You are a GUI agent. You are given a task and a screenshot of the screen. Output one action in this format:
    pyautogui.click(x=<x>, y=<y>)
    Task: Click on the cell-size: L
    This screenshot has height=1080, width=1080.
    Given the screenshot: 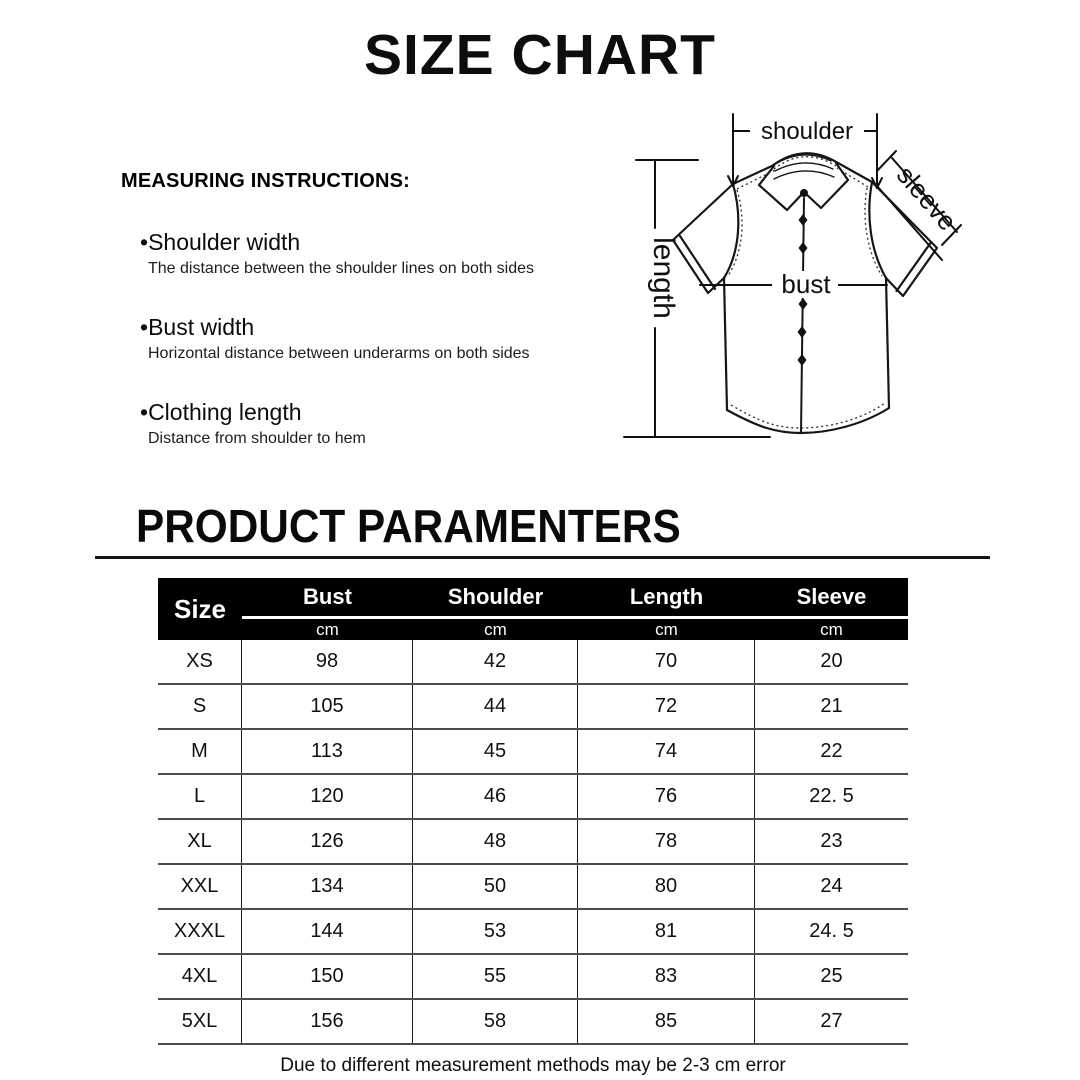 What is the action you would take?
    pyautogui.click(x=200, y=796)
    